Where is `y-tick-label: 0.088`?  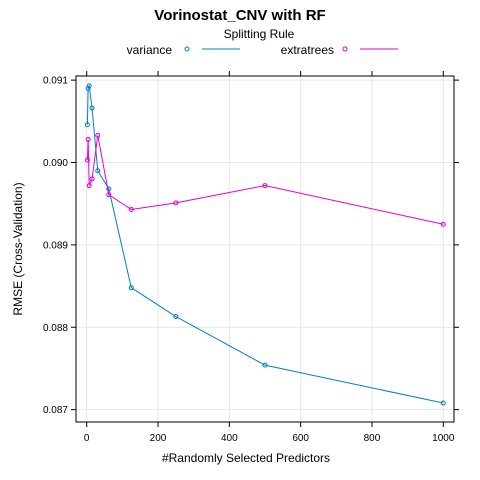
y-tick-label: 0.088 is located at coordinates (55, 328).